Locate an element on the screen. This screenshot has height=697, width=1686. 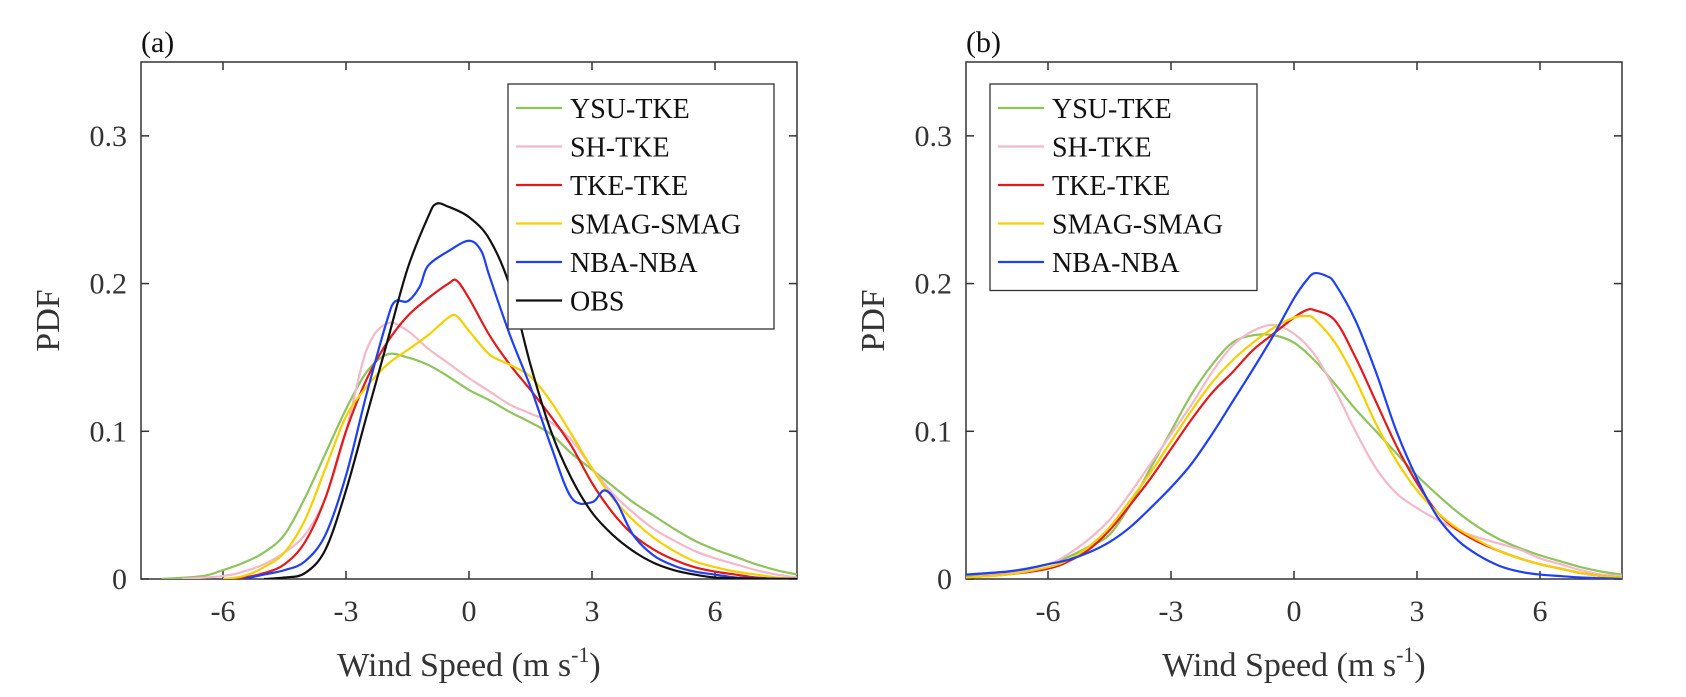
series-line-tke-tke is located at coordinates (509, 428).